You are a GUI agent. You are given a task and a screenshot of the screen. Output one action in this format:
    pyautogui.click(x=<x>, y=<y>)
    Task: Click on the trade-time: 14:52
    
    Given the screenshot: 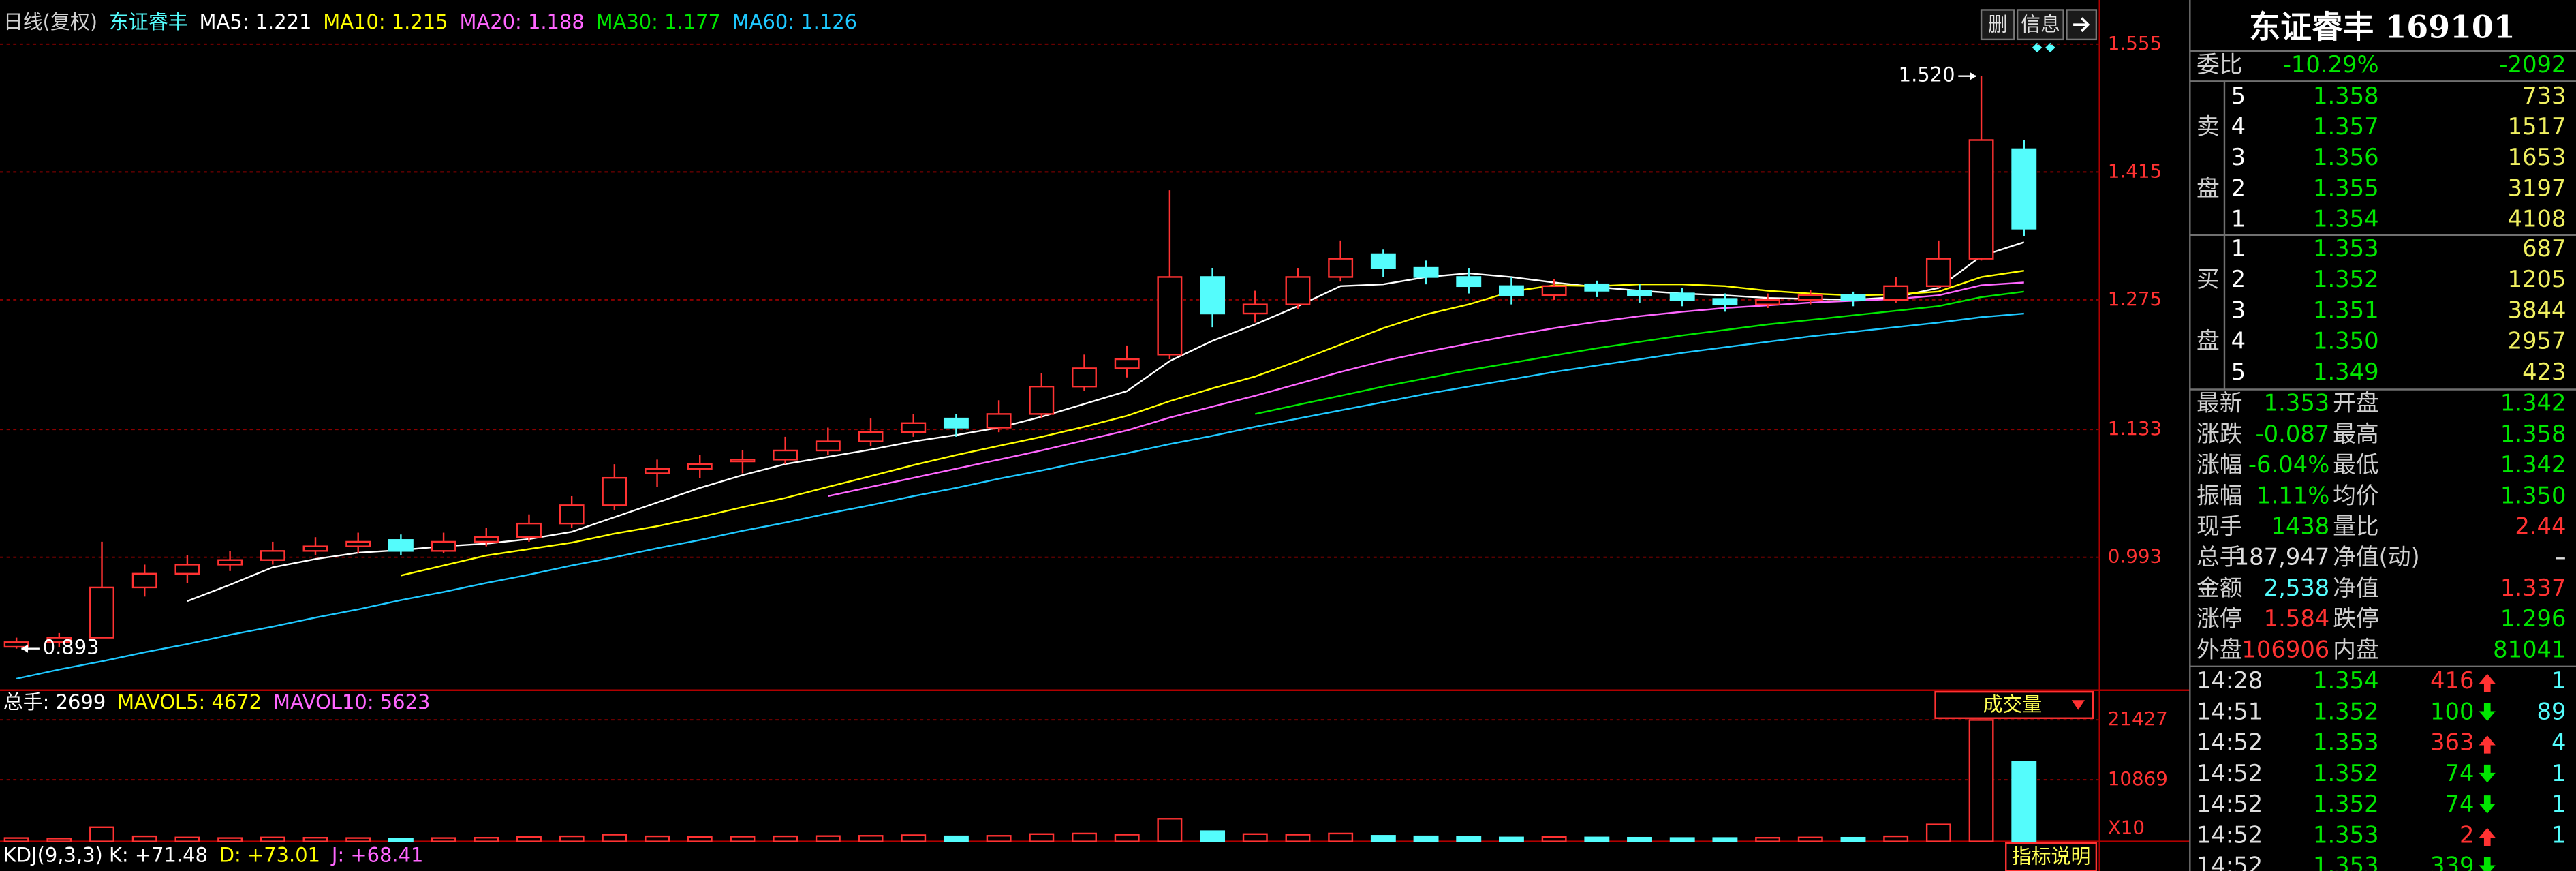 What is the action you would take?
    pyautogui.click(x=2230, y=773)
    